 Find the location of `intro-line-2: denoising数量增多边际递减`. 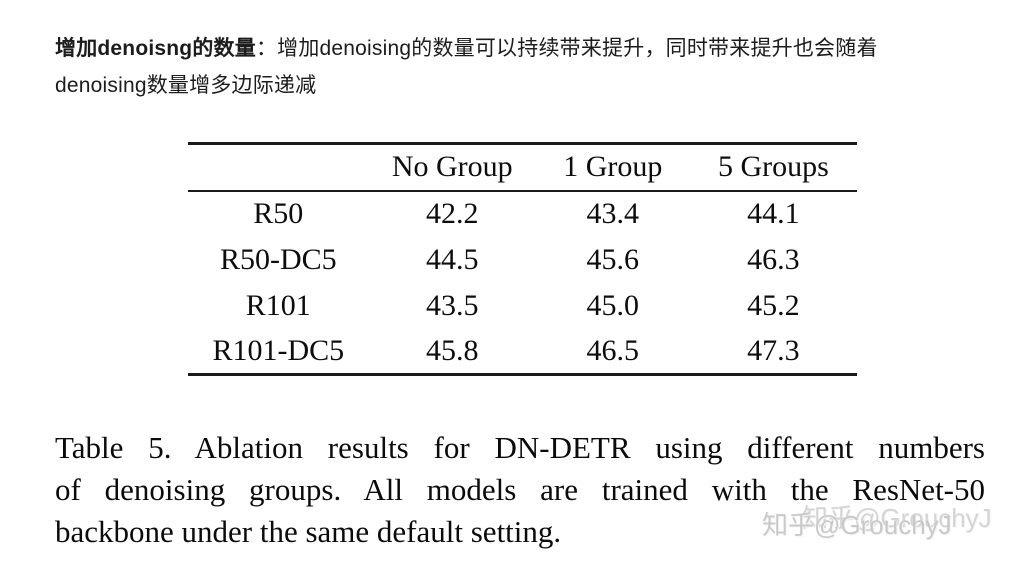

intro-line-2: denoising数量增多边际递减 is located at coordinates (186, 85).